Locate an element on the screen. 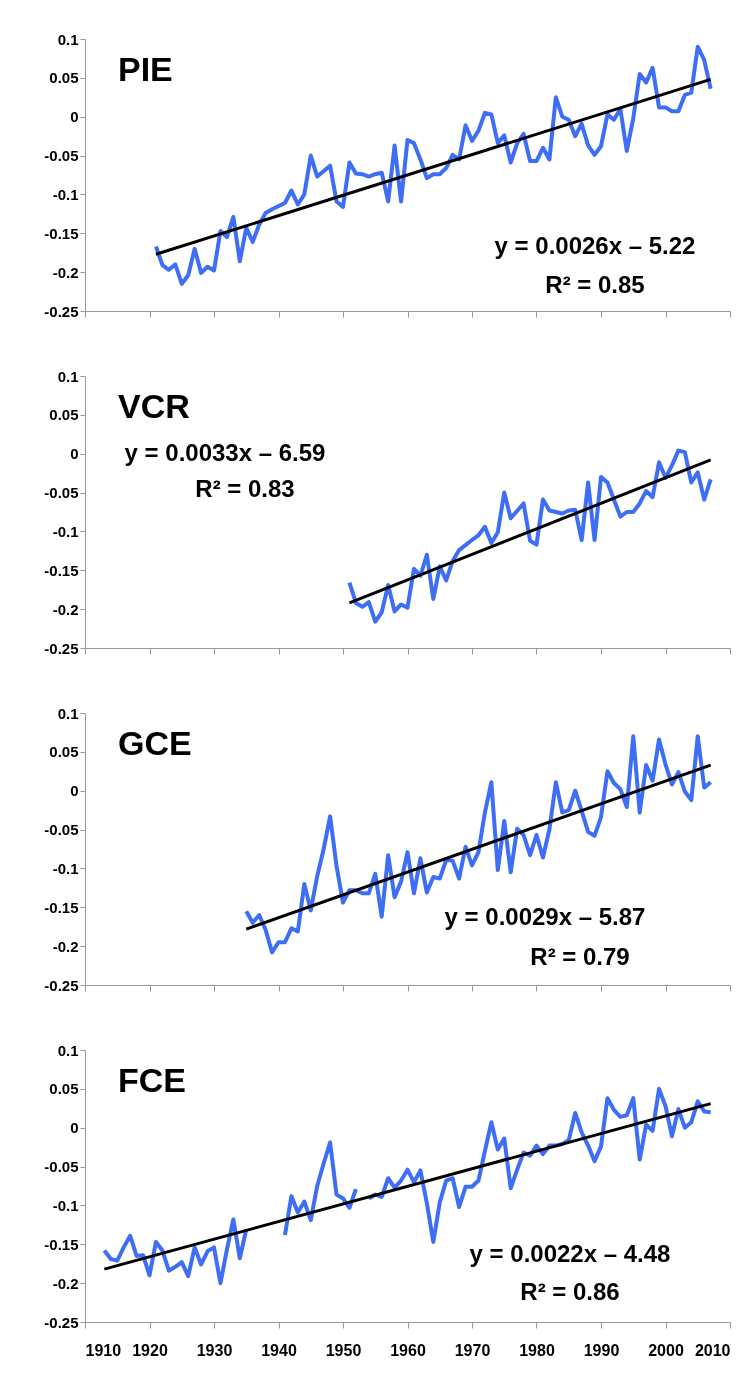 This screenshot has width=753, height=1379. x-tick-label: 1960 is located at coordinates (408, 1350).